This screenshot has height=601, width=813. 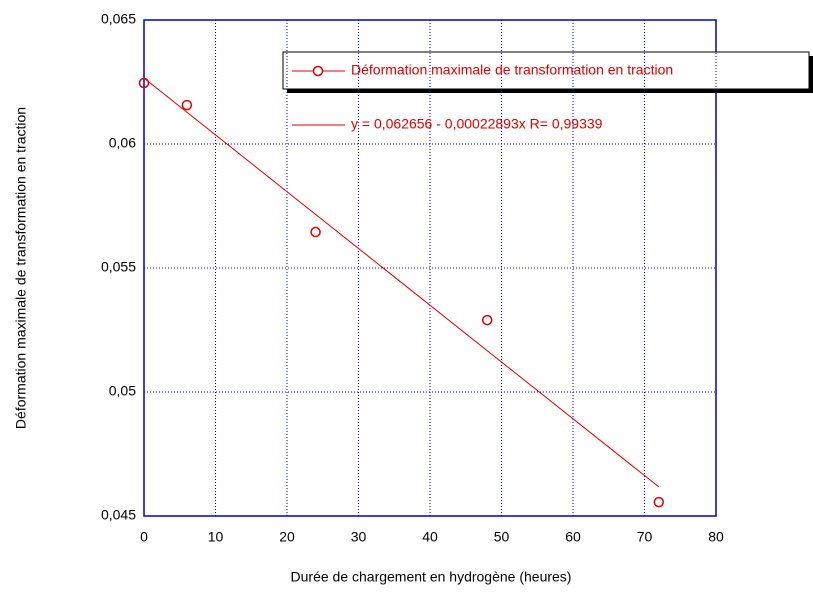 I want to click on y-tick-label: 0,045, so click(x=118, y=515).